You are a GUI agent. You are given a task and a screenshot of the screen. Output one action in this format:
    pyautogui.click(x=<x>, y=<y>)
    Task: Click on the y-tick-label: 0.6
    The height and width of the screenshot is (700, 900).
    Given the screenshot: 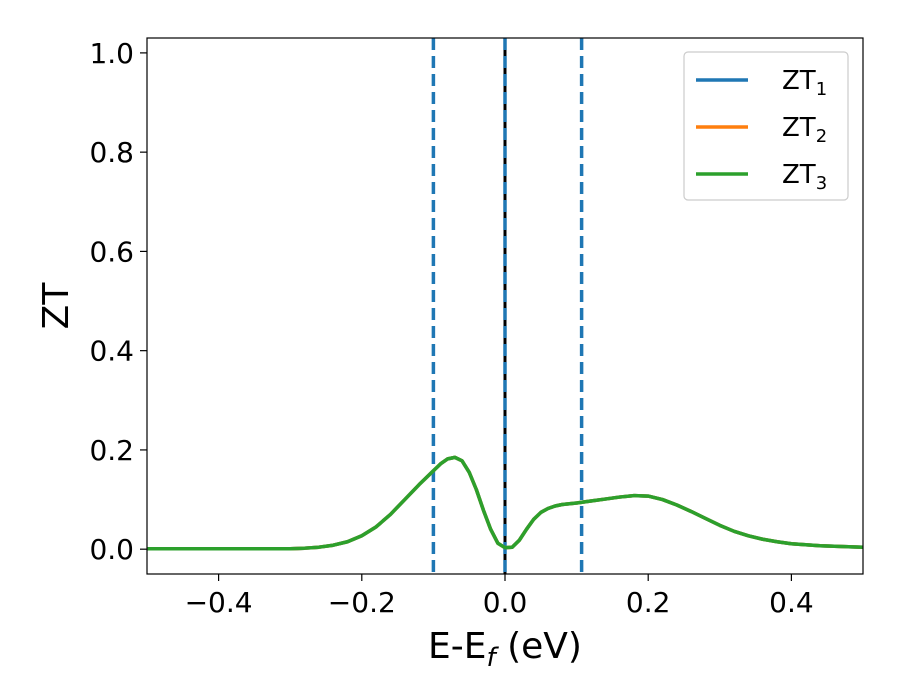 What is the action you would take?
    pyautogui.click(x=111, y=251)
    